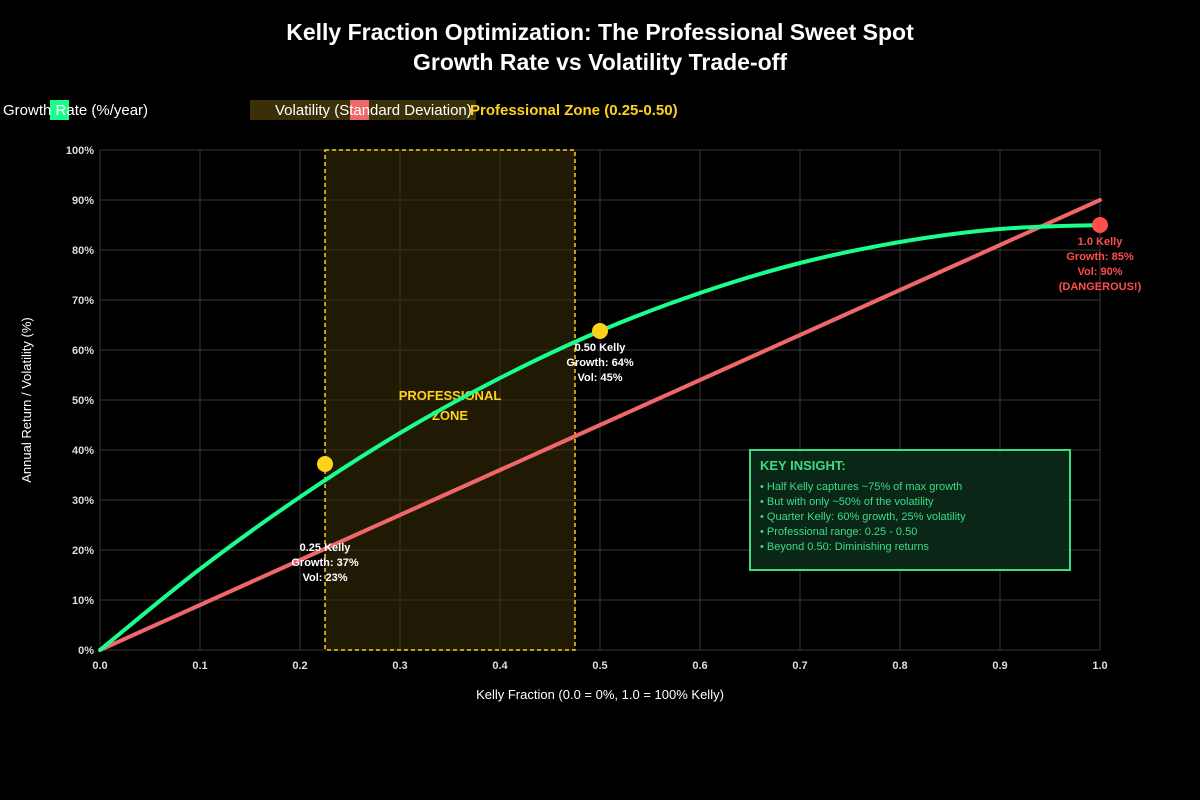 The image size is (1200, 800). I want to click on key-insight-box, so click(910, 510).